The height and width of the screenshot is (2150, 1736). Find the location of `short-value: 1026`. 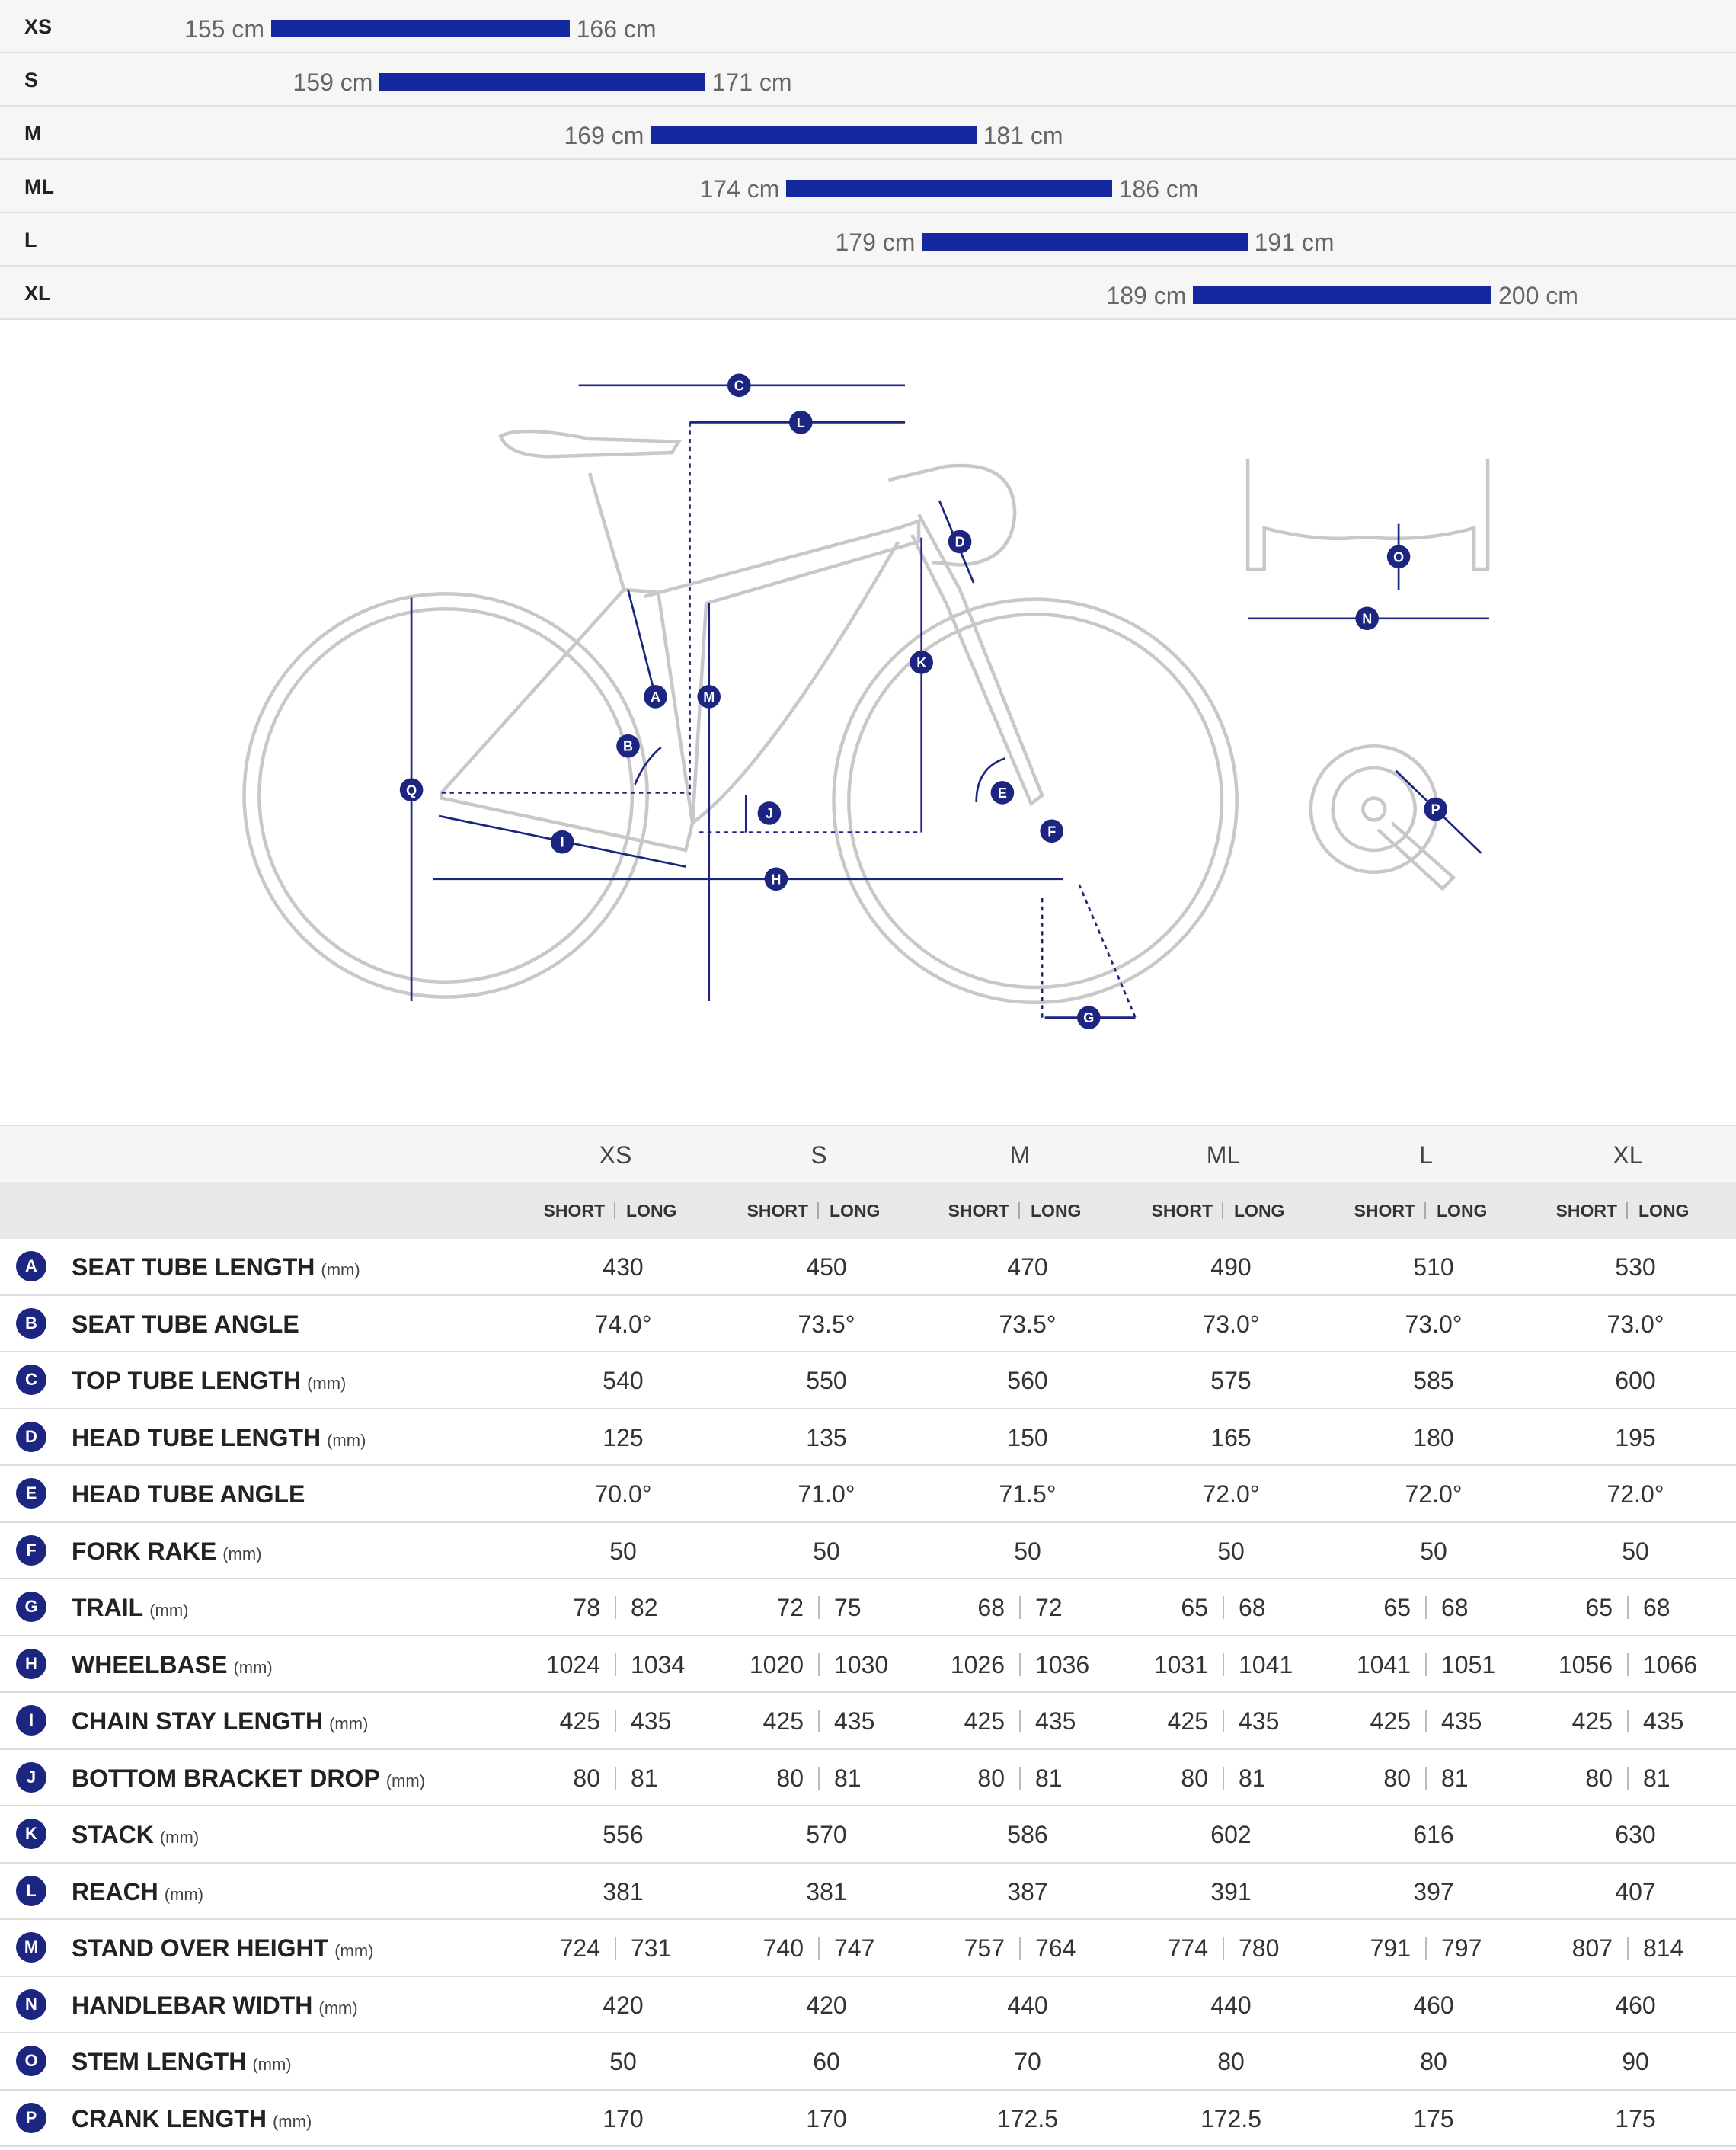

short-value: 1026 is located at coordinates (977, 1664).